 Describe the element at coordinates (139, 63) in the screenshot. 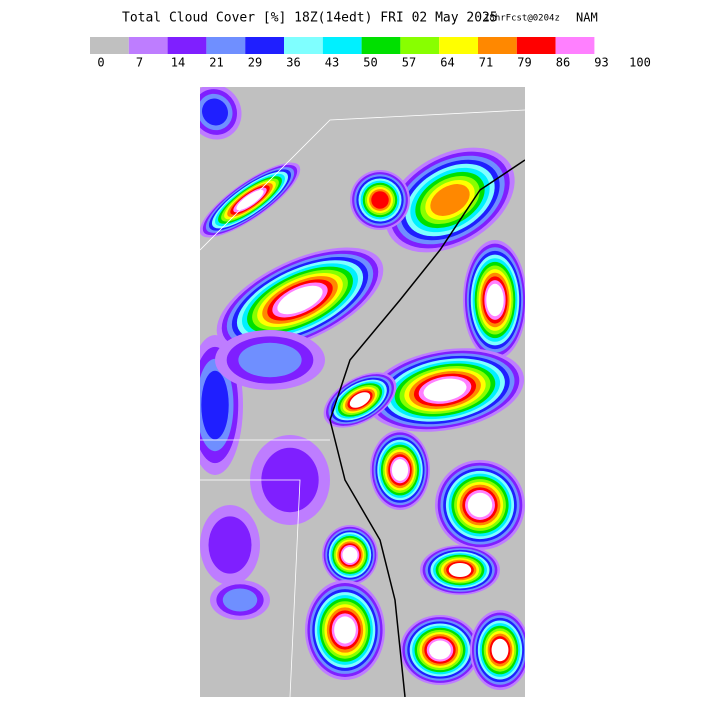

I see `colorbar-label: 7` at that location.